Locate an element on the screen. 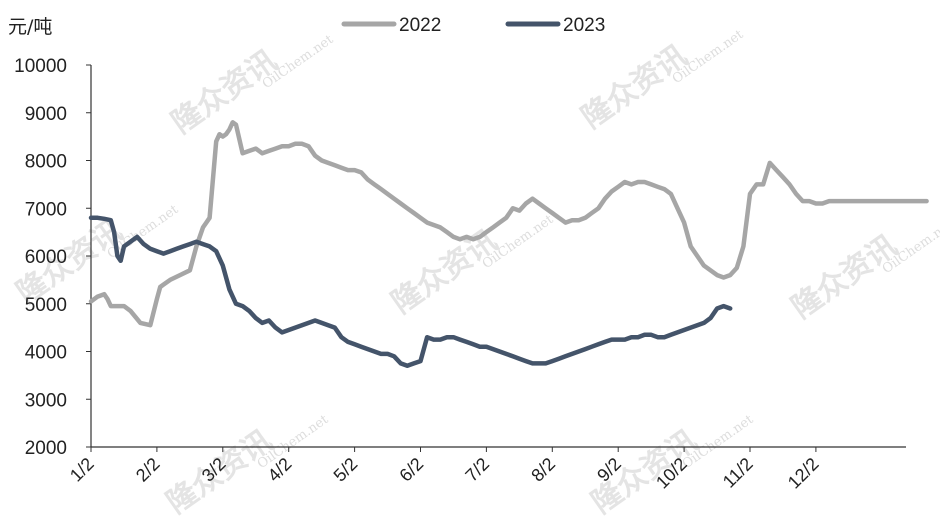  y-tick-label: 5000 is located at coordinates (46, 305).